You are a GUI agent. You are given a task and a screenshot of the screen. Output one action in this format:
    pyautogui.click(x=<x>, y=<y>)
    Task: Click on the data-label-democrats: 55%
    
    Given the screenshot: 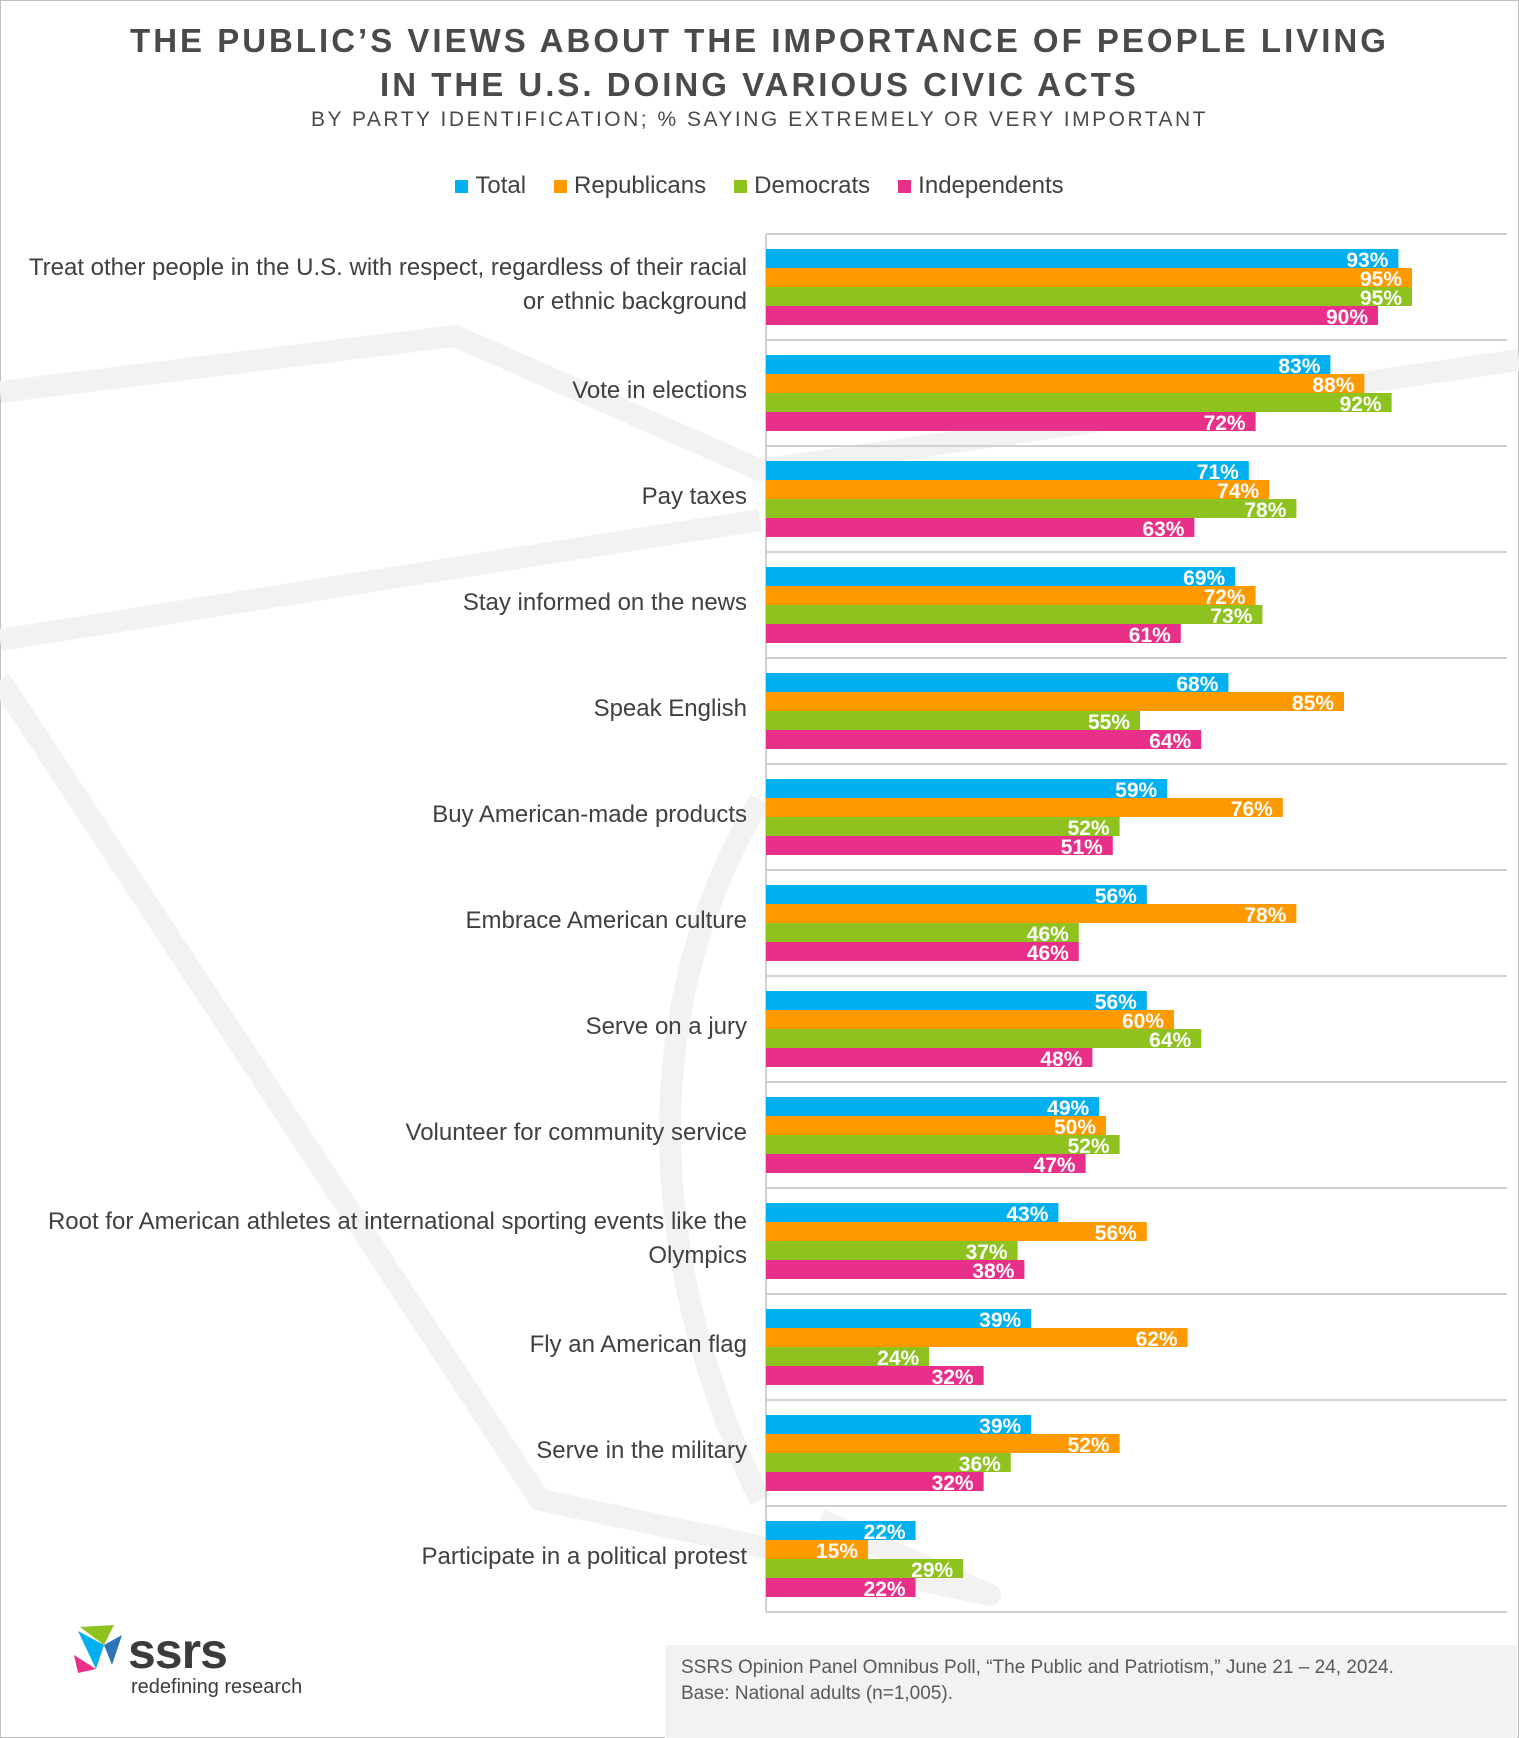 What is the action you would take?
    pyautogui.click(x=1109, y=722)
    